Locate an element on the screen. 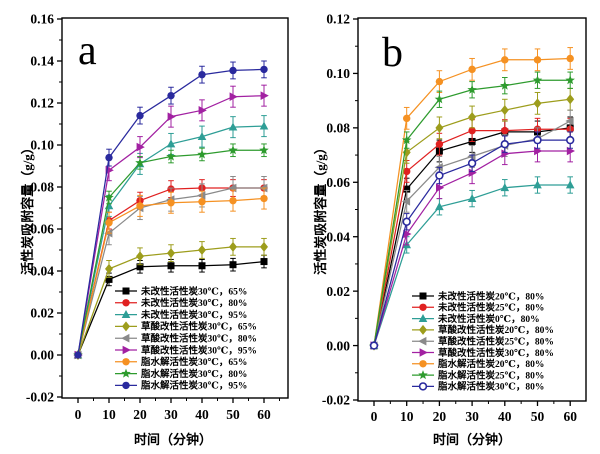 The image size is (600, 454). legend-label: 脂水解活性炭25℃，80% is located at coordinates (490, 375).